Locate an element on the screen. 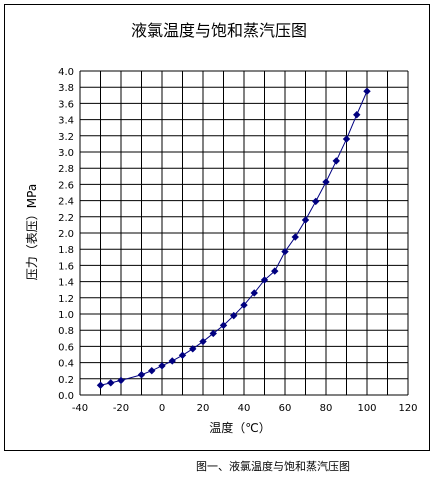  y-tick-label: 0.6 is located at coordinates (66, 347).